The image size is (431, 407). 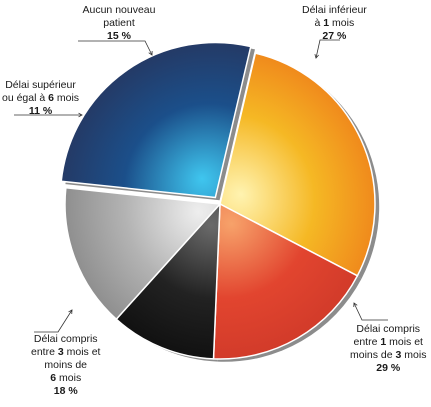 I want to click on leader-delai-6-mois-et-plus-arrowhead, so click(x=80, y=115).